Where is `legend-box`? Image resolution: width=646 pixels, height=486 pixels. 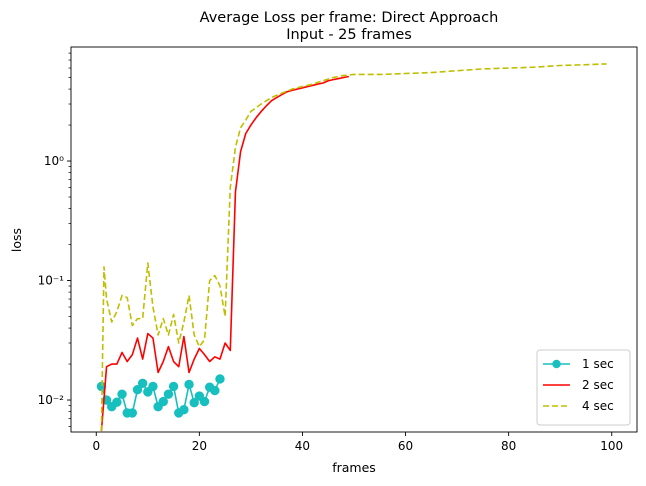
legend-box is located at coordinates (583, 387).